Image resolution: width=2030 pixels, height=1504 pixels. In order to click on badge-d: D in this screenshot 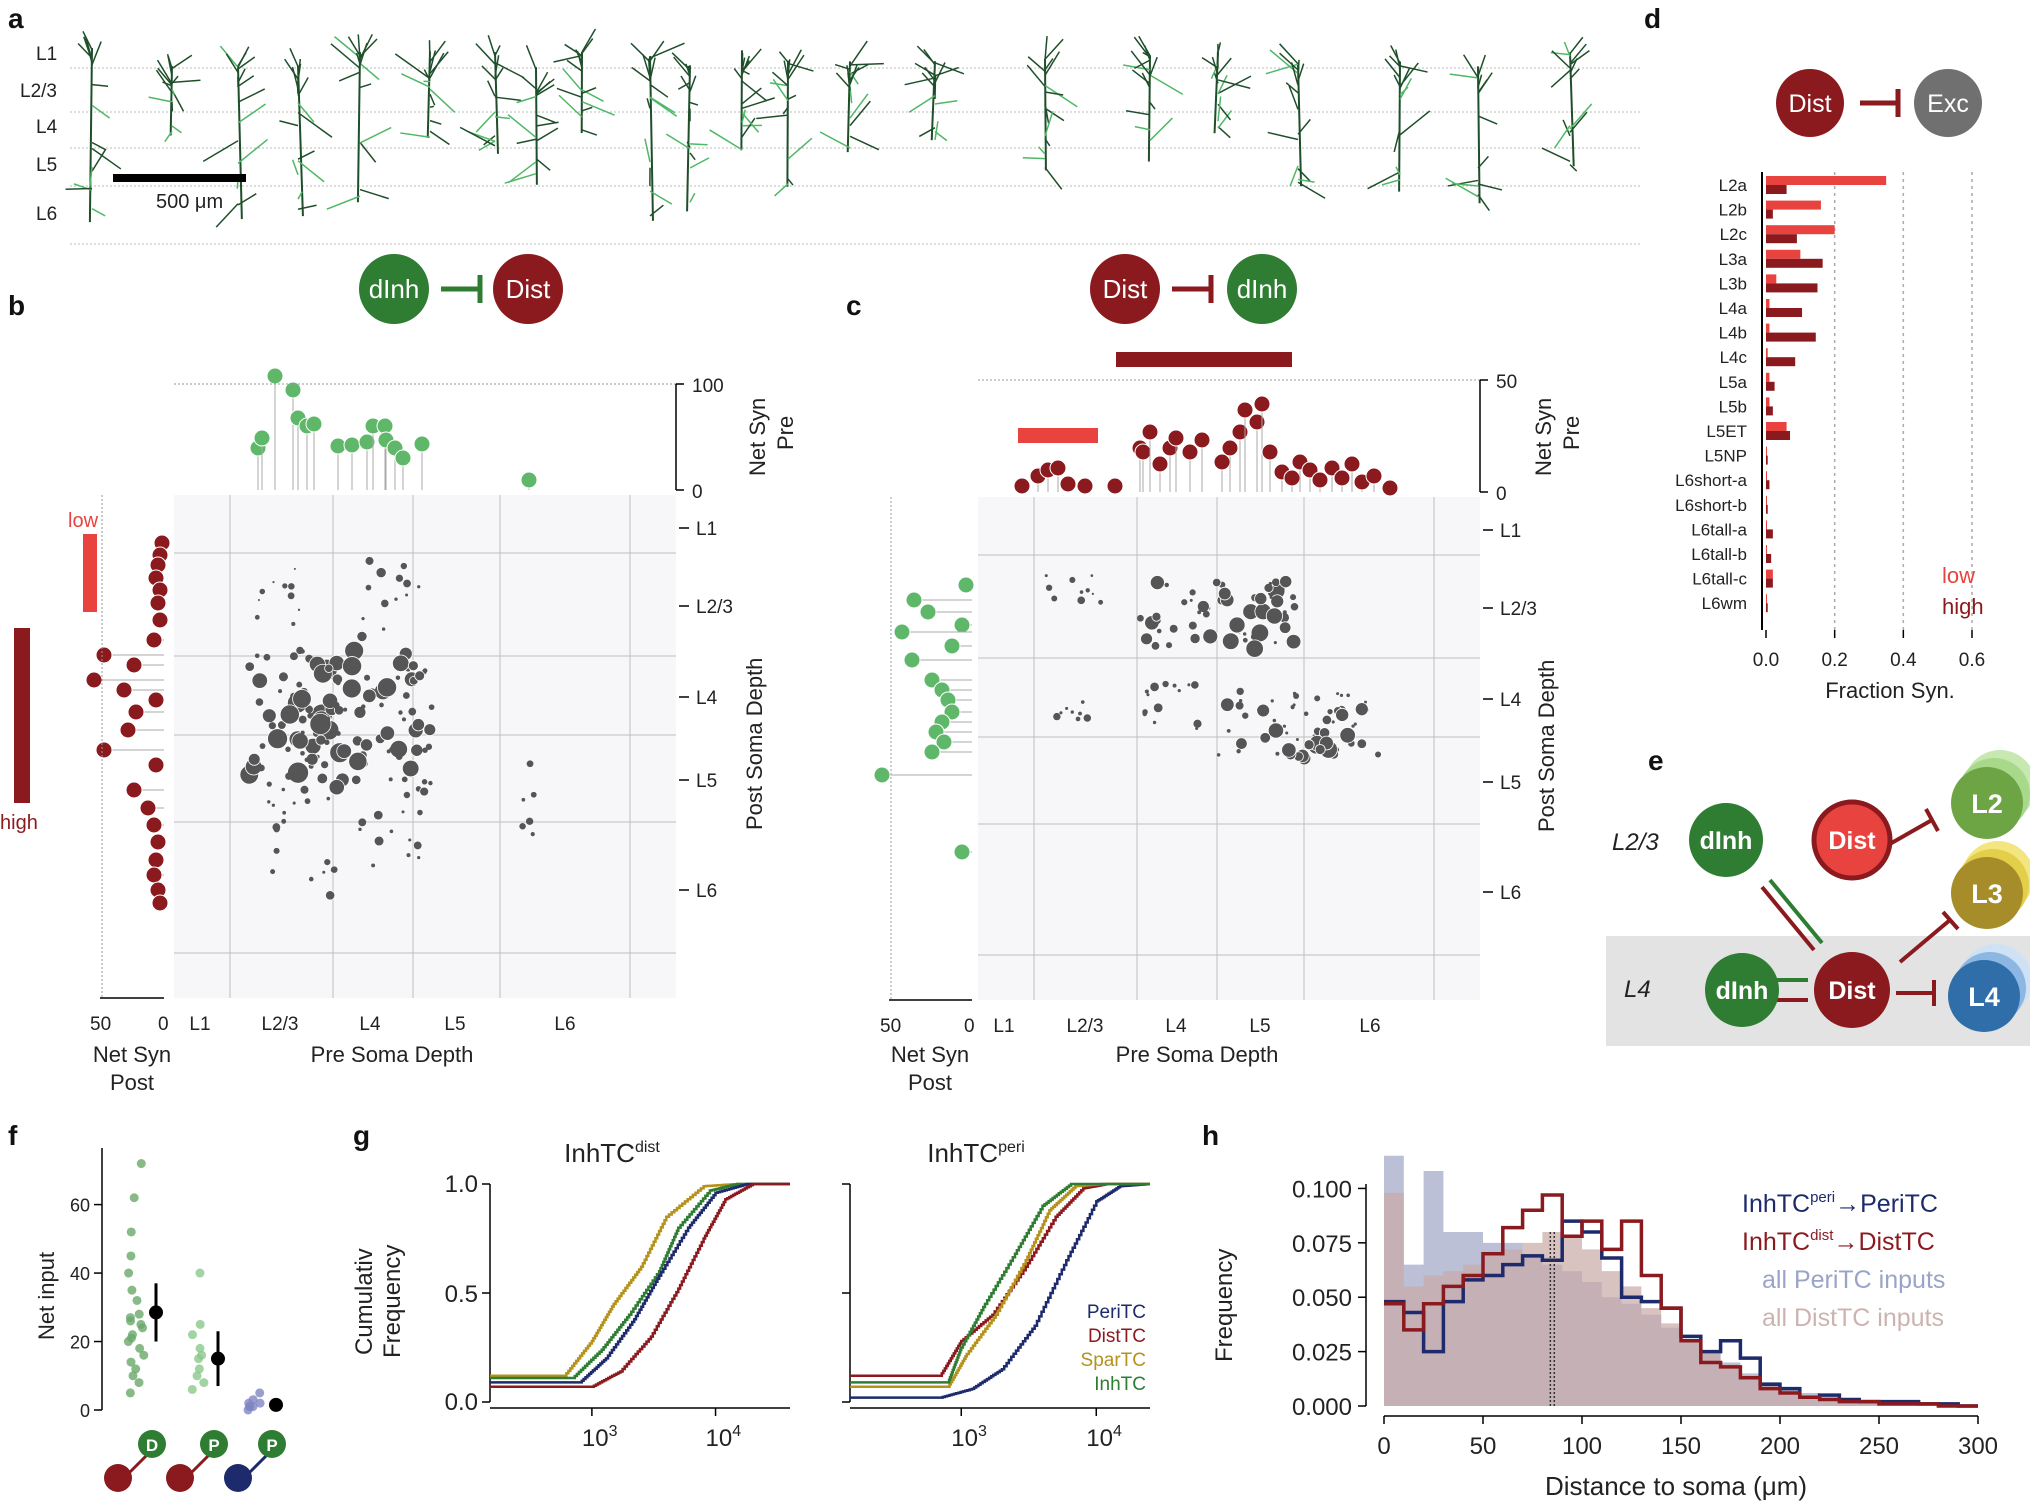, I will do `click(152, 1445)`.